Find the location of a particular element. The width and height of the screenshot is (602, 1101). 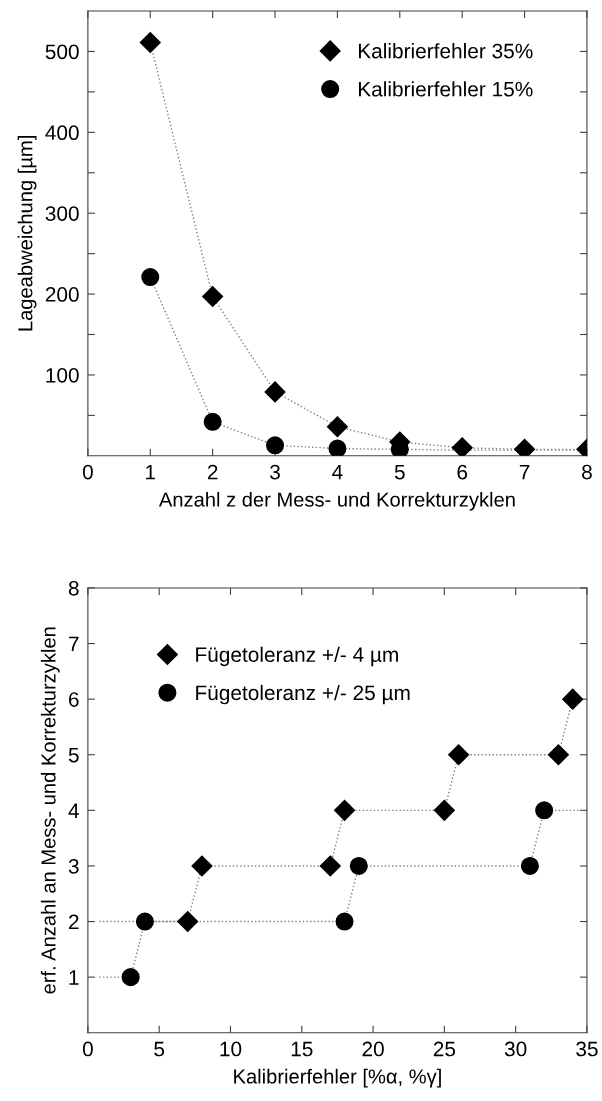

x-tick-label: 6 is located at coordinates (462, 472).